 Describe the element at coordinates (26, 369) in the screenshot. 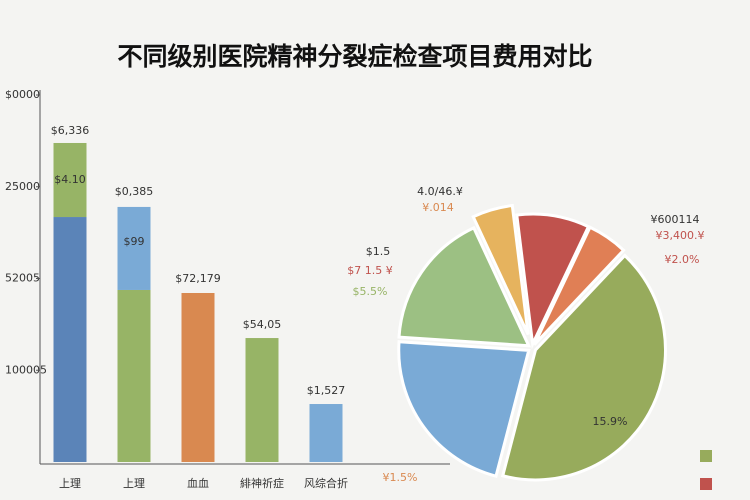

I see `y-tick-label: 100005` at that location.